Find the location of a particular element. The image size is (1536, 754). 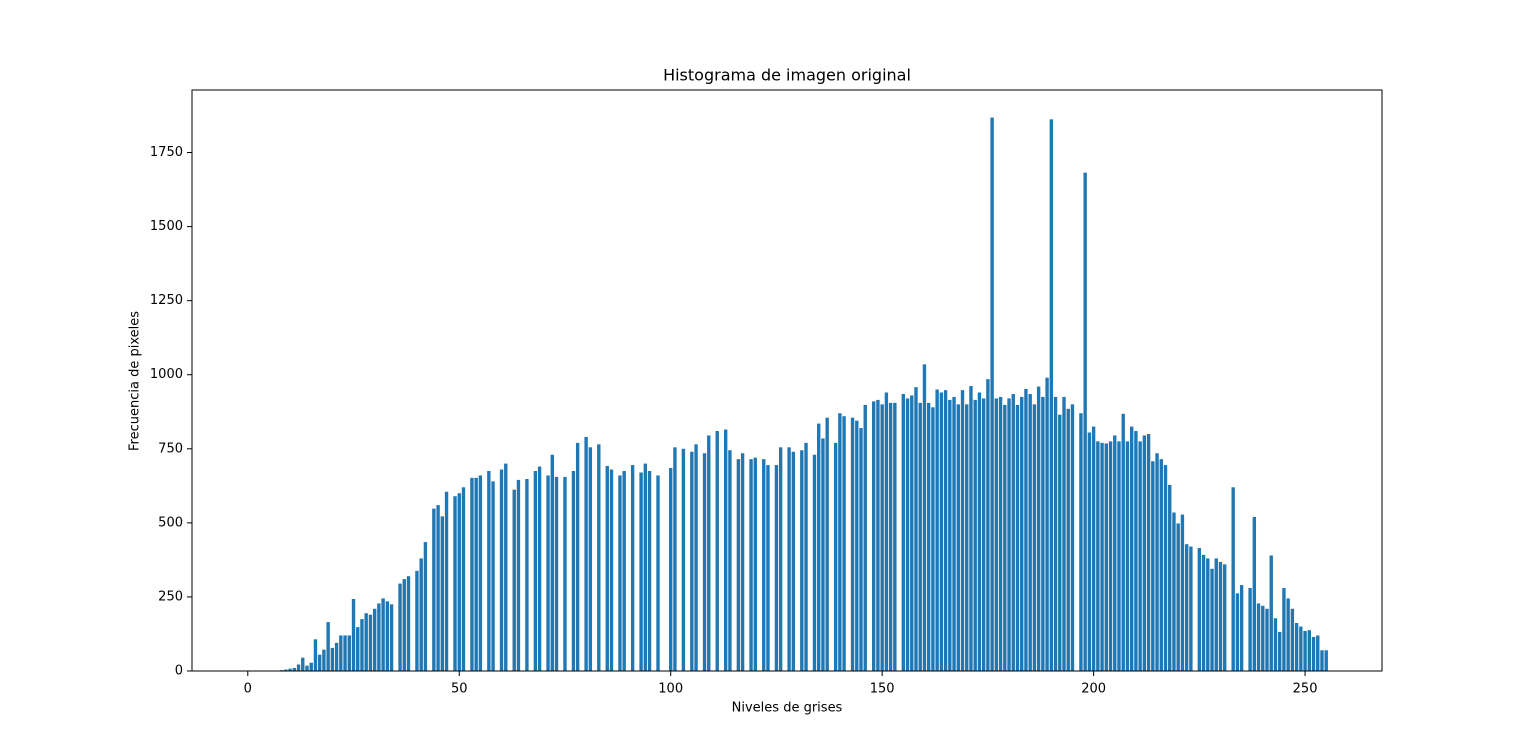

y-tick-label: 1500 is located at coordinates (166, 226).